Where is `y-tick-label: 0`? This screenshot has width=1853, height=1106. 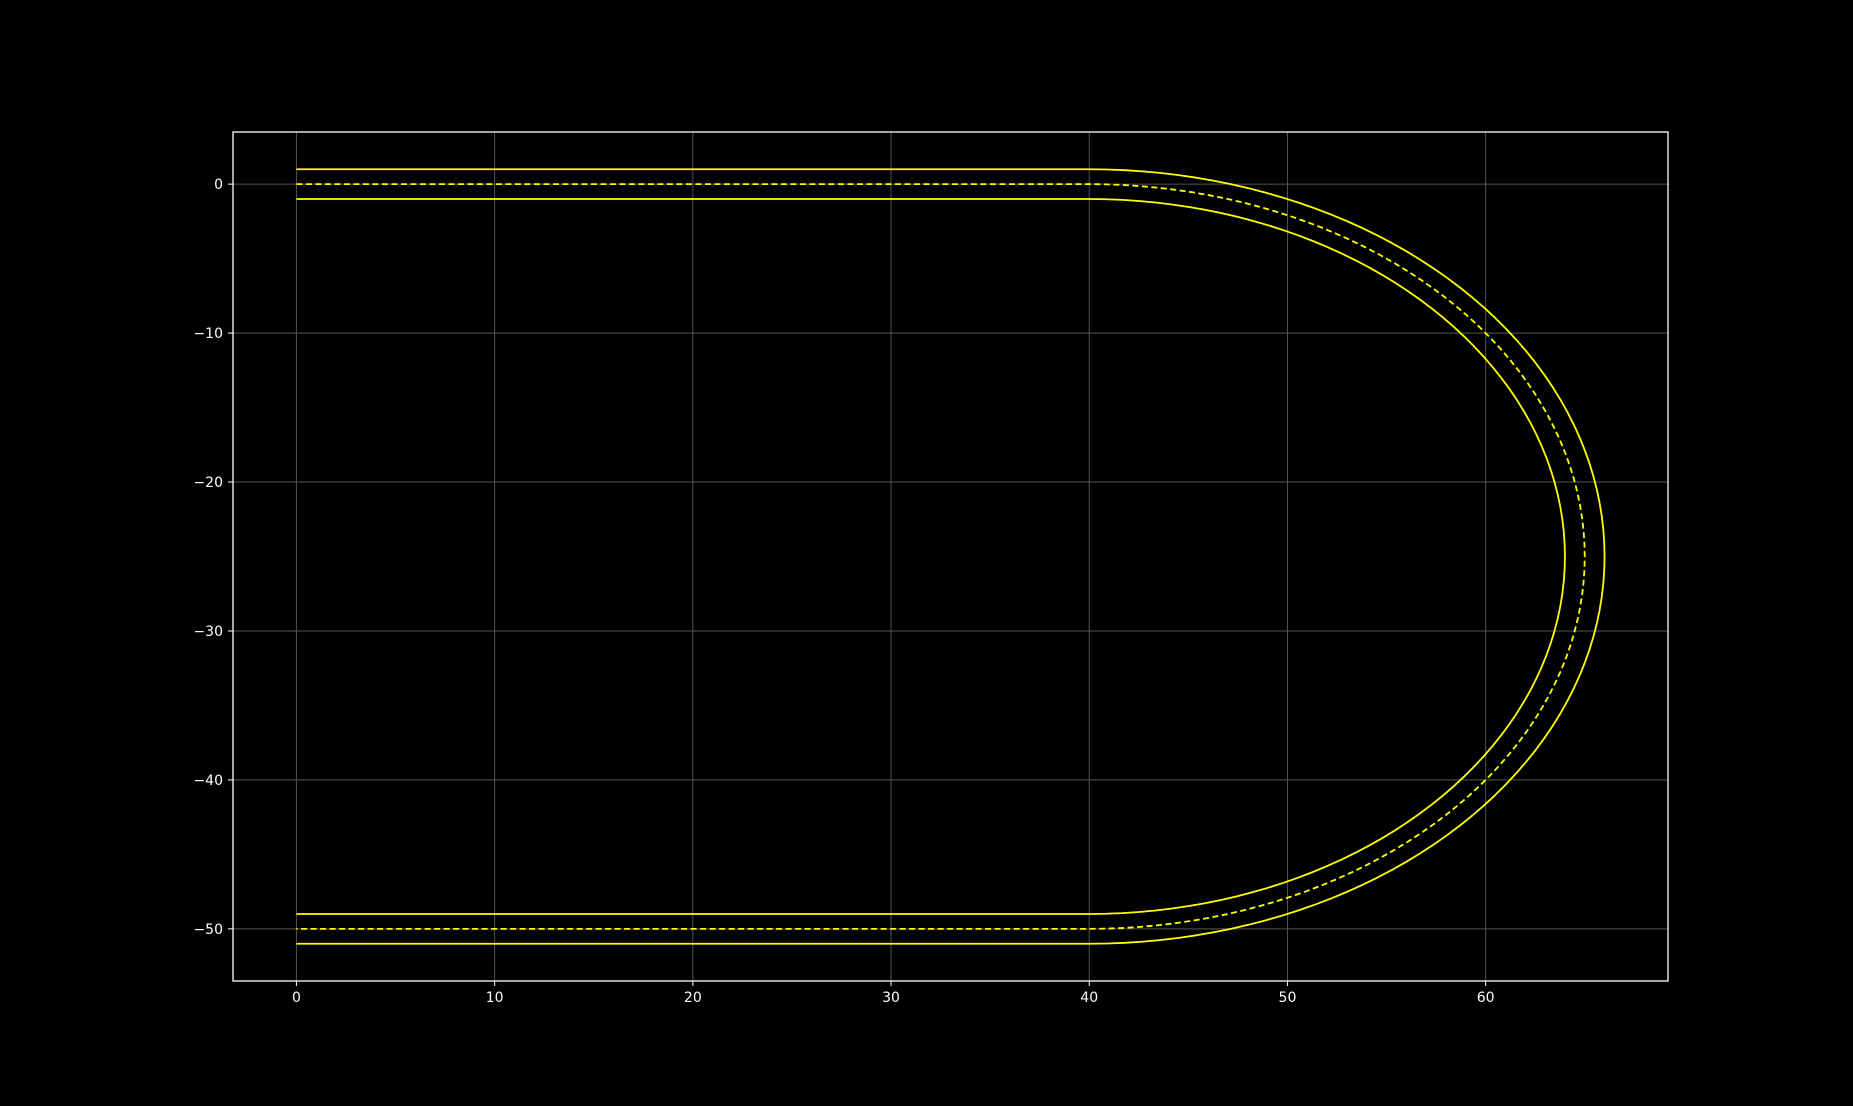
y-tick-label: 0 is located at coordinates (218, 185).